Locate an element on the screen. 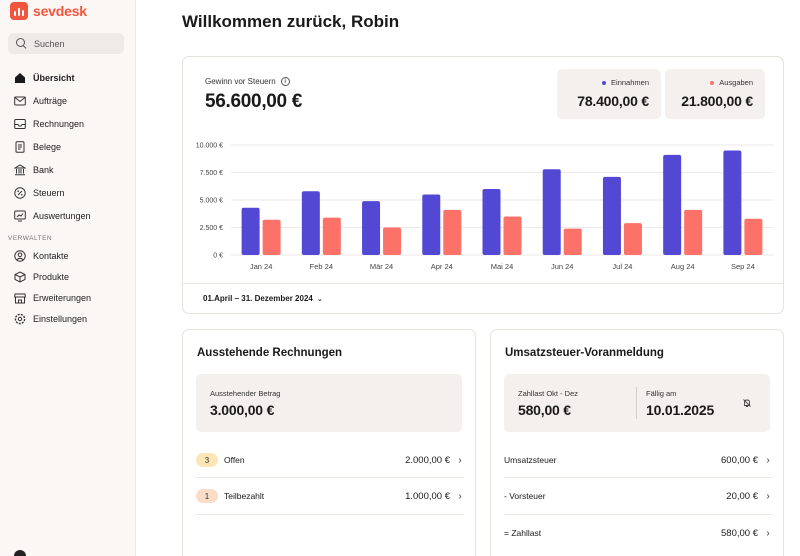 Image resolution: width=800 pixels, height=556 pixels. sidebar-item-label: Erweiterungen is located at coordinates (62, 297).